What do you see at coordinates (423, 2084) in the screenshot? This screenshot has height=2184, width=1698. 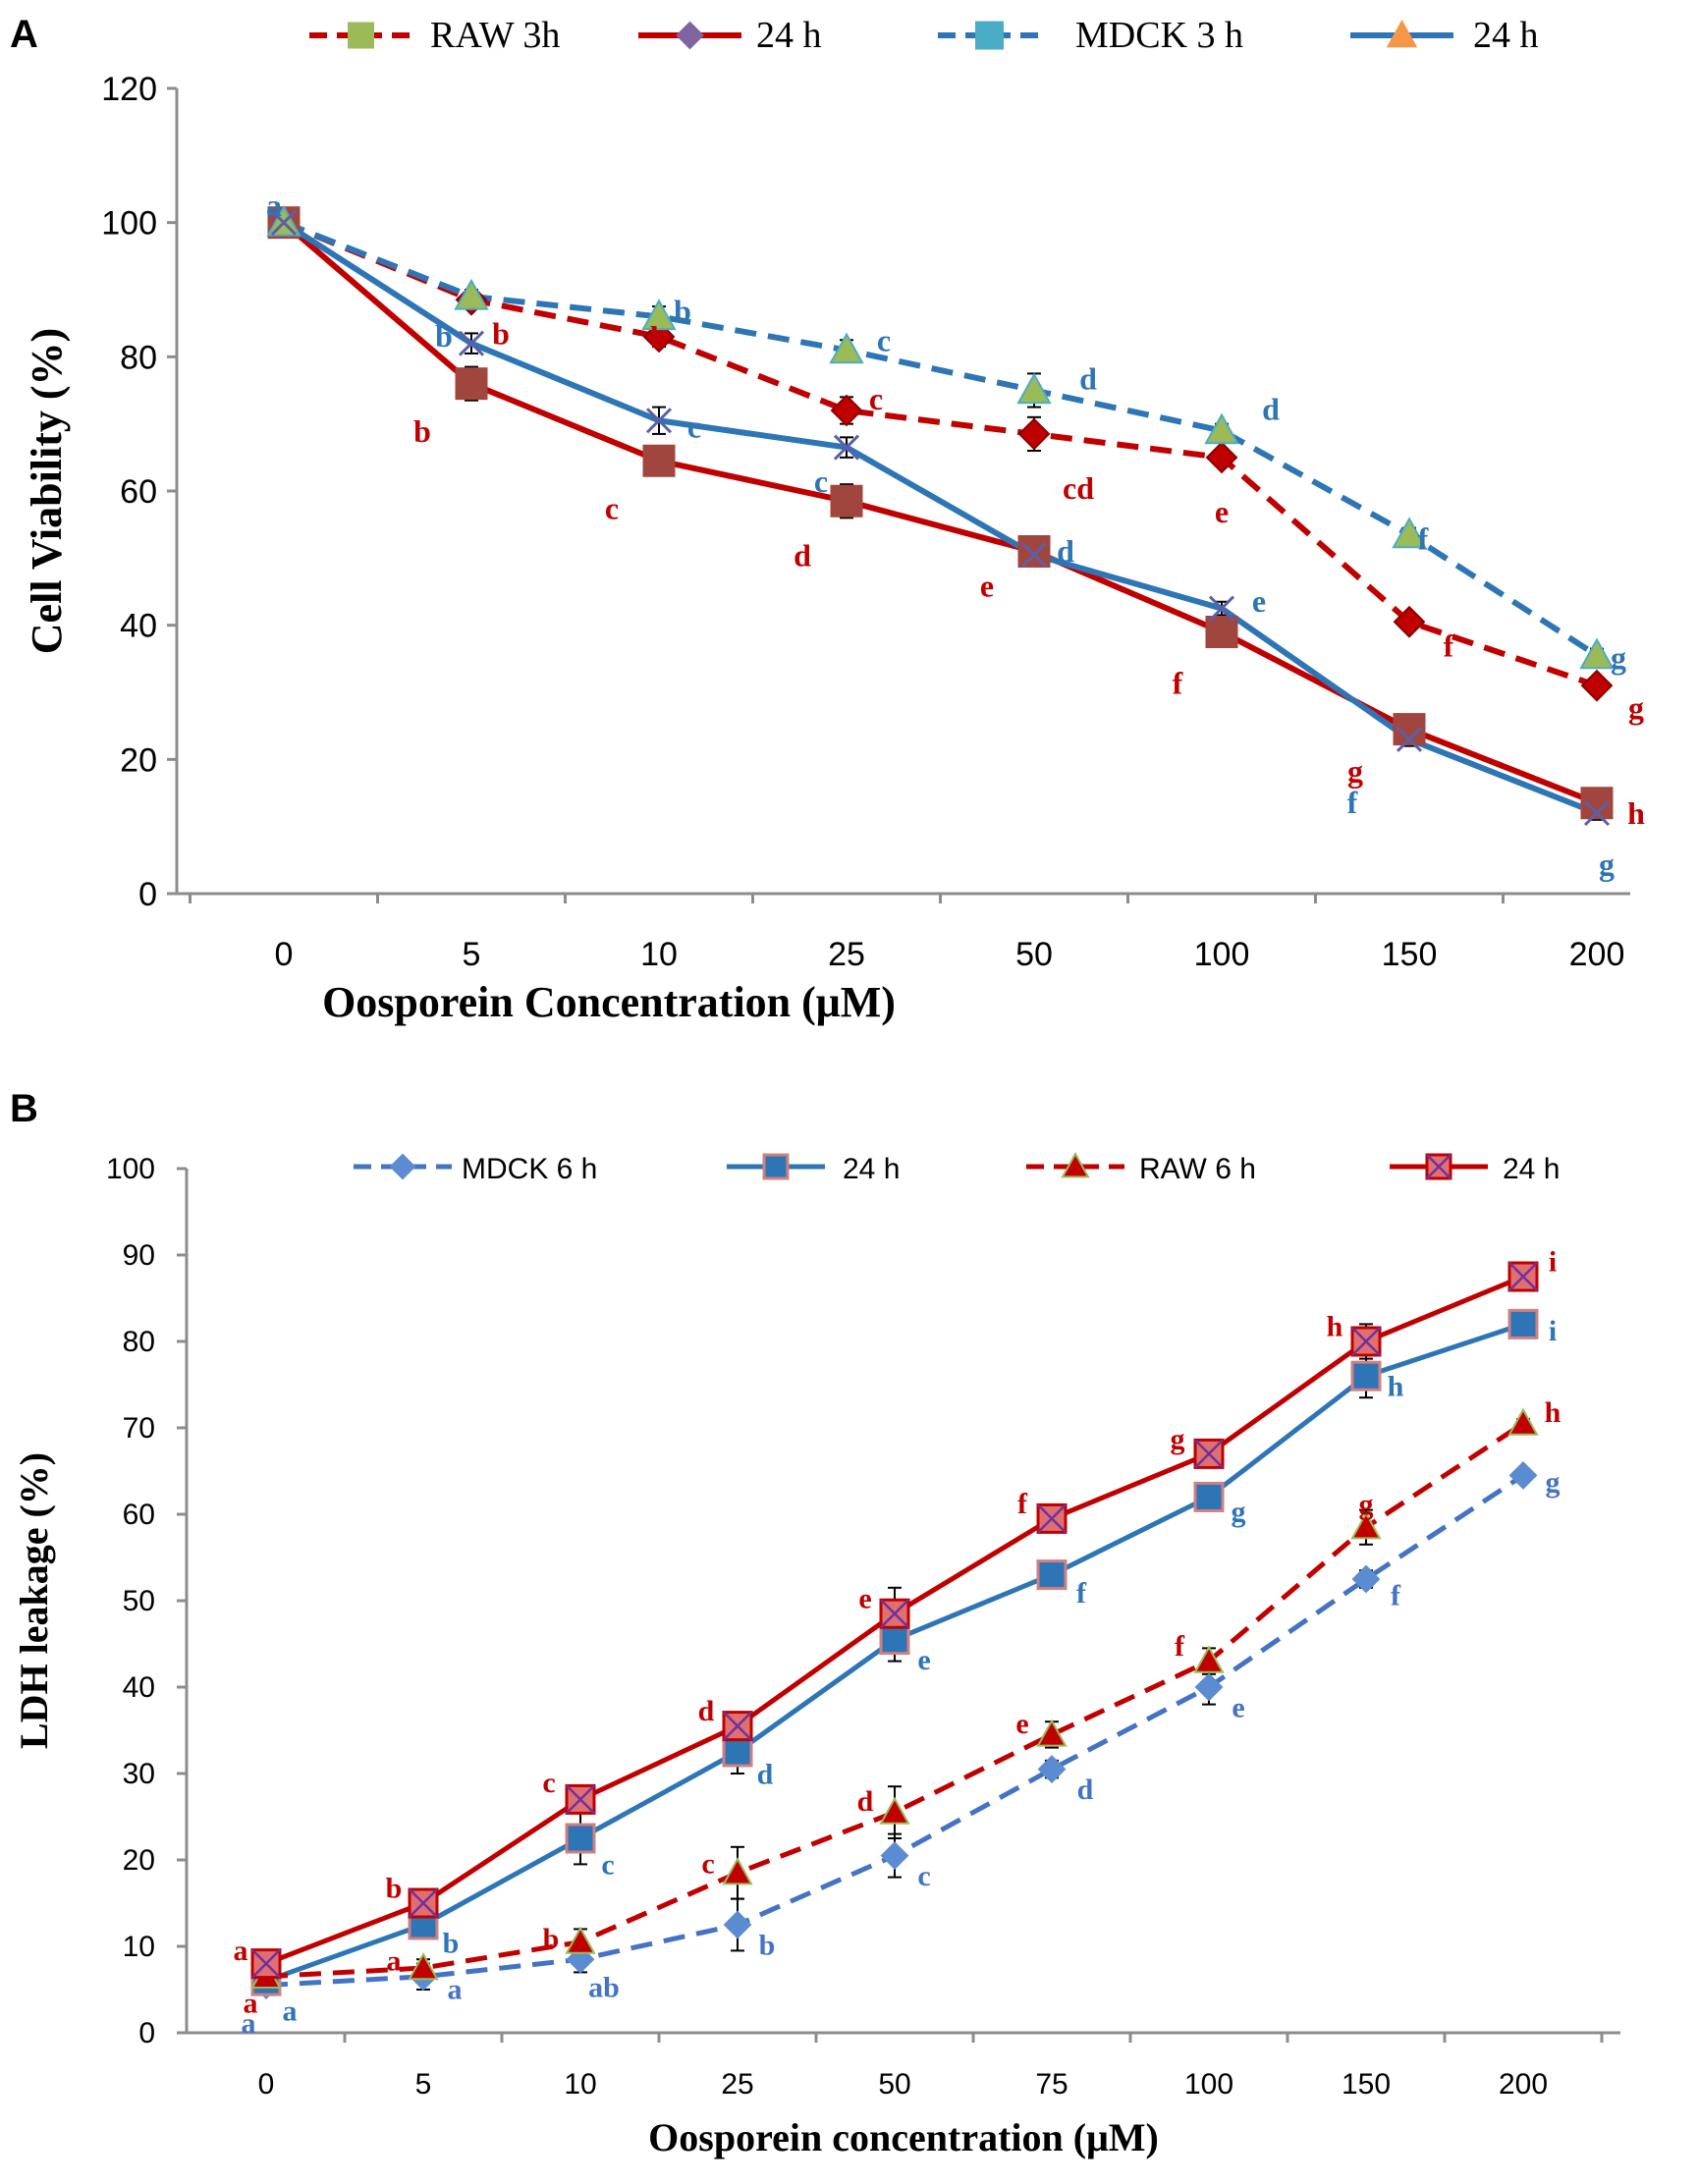 I see `x-tick-label: 5` at bounding box center [423, 2084].